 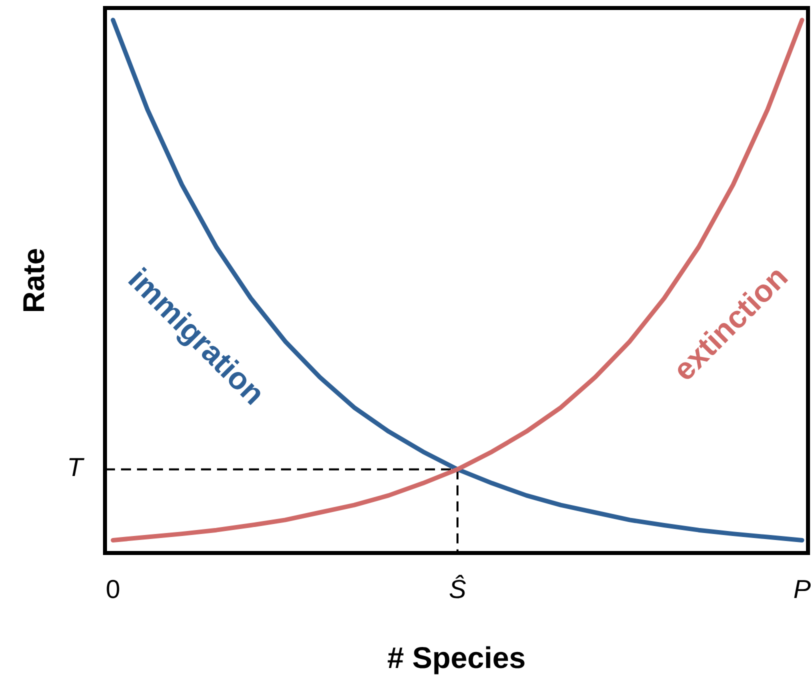 I want to click on x-tick-label: Ŝ, so click(x=457, y=589).